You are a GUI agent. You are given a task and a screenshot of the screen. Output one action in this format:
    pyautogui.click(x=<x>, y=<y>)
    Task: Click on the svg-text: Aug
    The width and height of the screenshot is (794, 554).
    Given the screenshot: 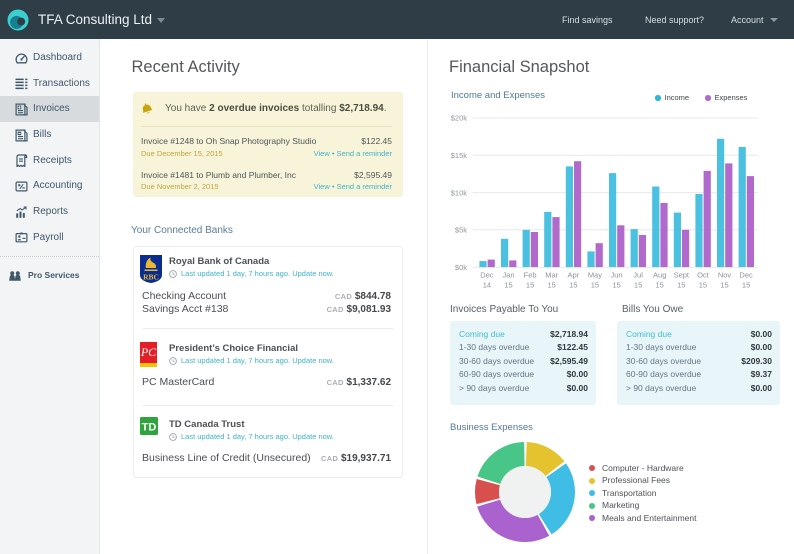 What is the action you would take?
    pyautogui.click(x=659, y=275)
    